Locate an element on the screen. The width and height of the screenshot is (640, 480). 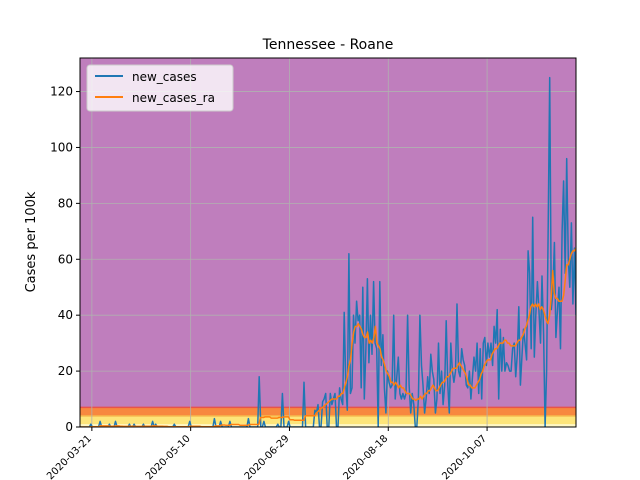
legend-box is located at coordinates (160, 88).